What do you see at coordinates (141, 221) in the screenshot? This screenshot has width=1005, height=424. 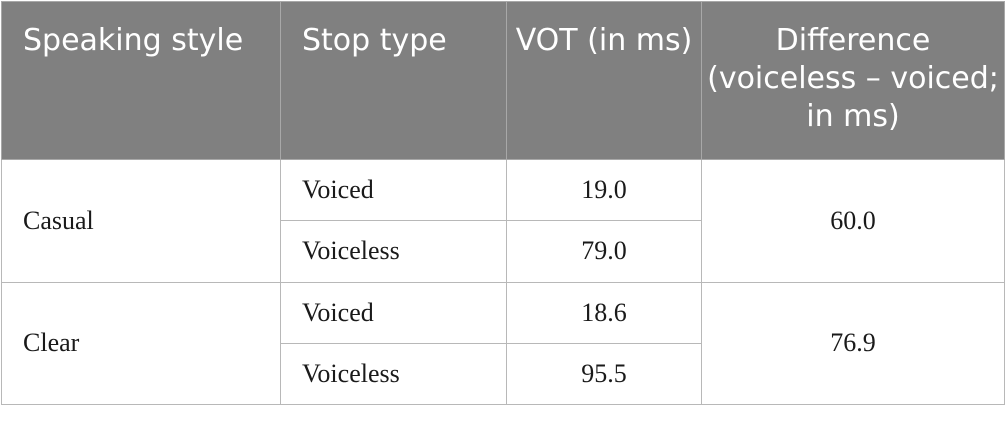 I see `speaking-style-cell: Casual` at bounding box center [141, 221].